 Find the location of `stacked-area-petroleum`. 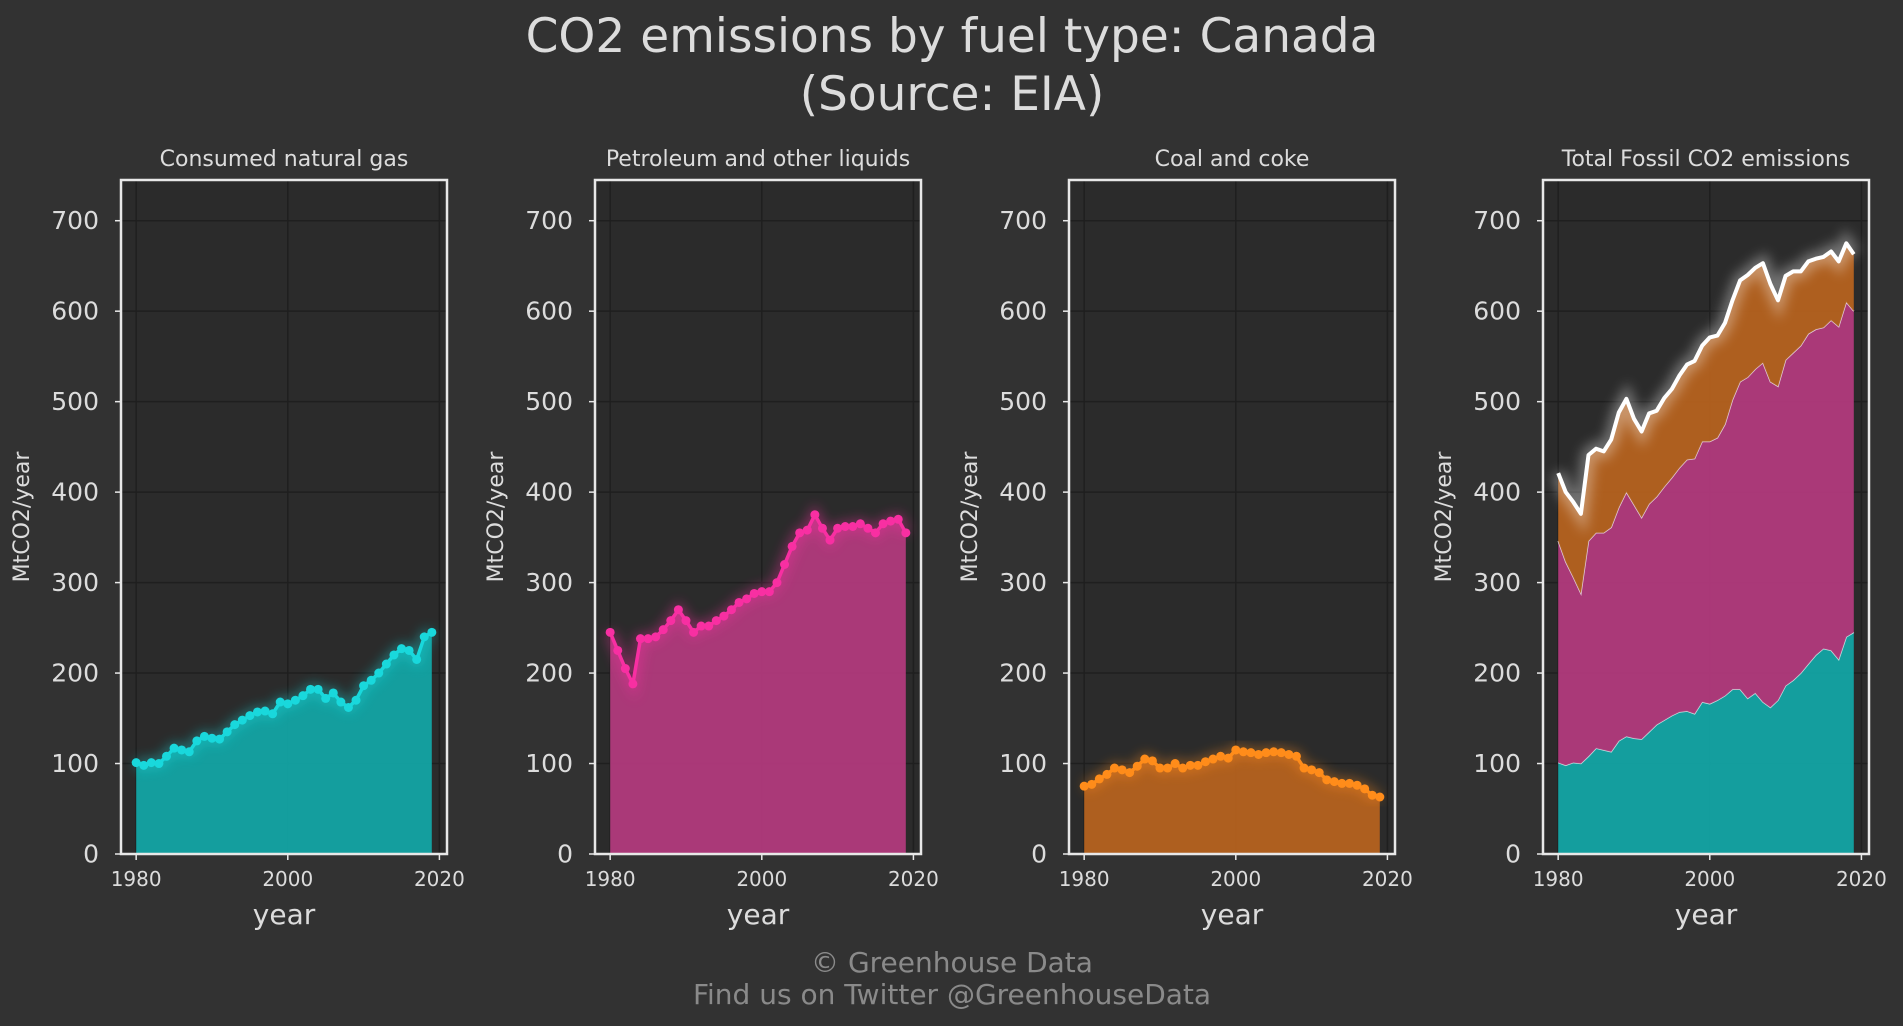

stacked-area-petroleum is located at coordinates (1706, 534).